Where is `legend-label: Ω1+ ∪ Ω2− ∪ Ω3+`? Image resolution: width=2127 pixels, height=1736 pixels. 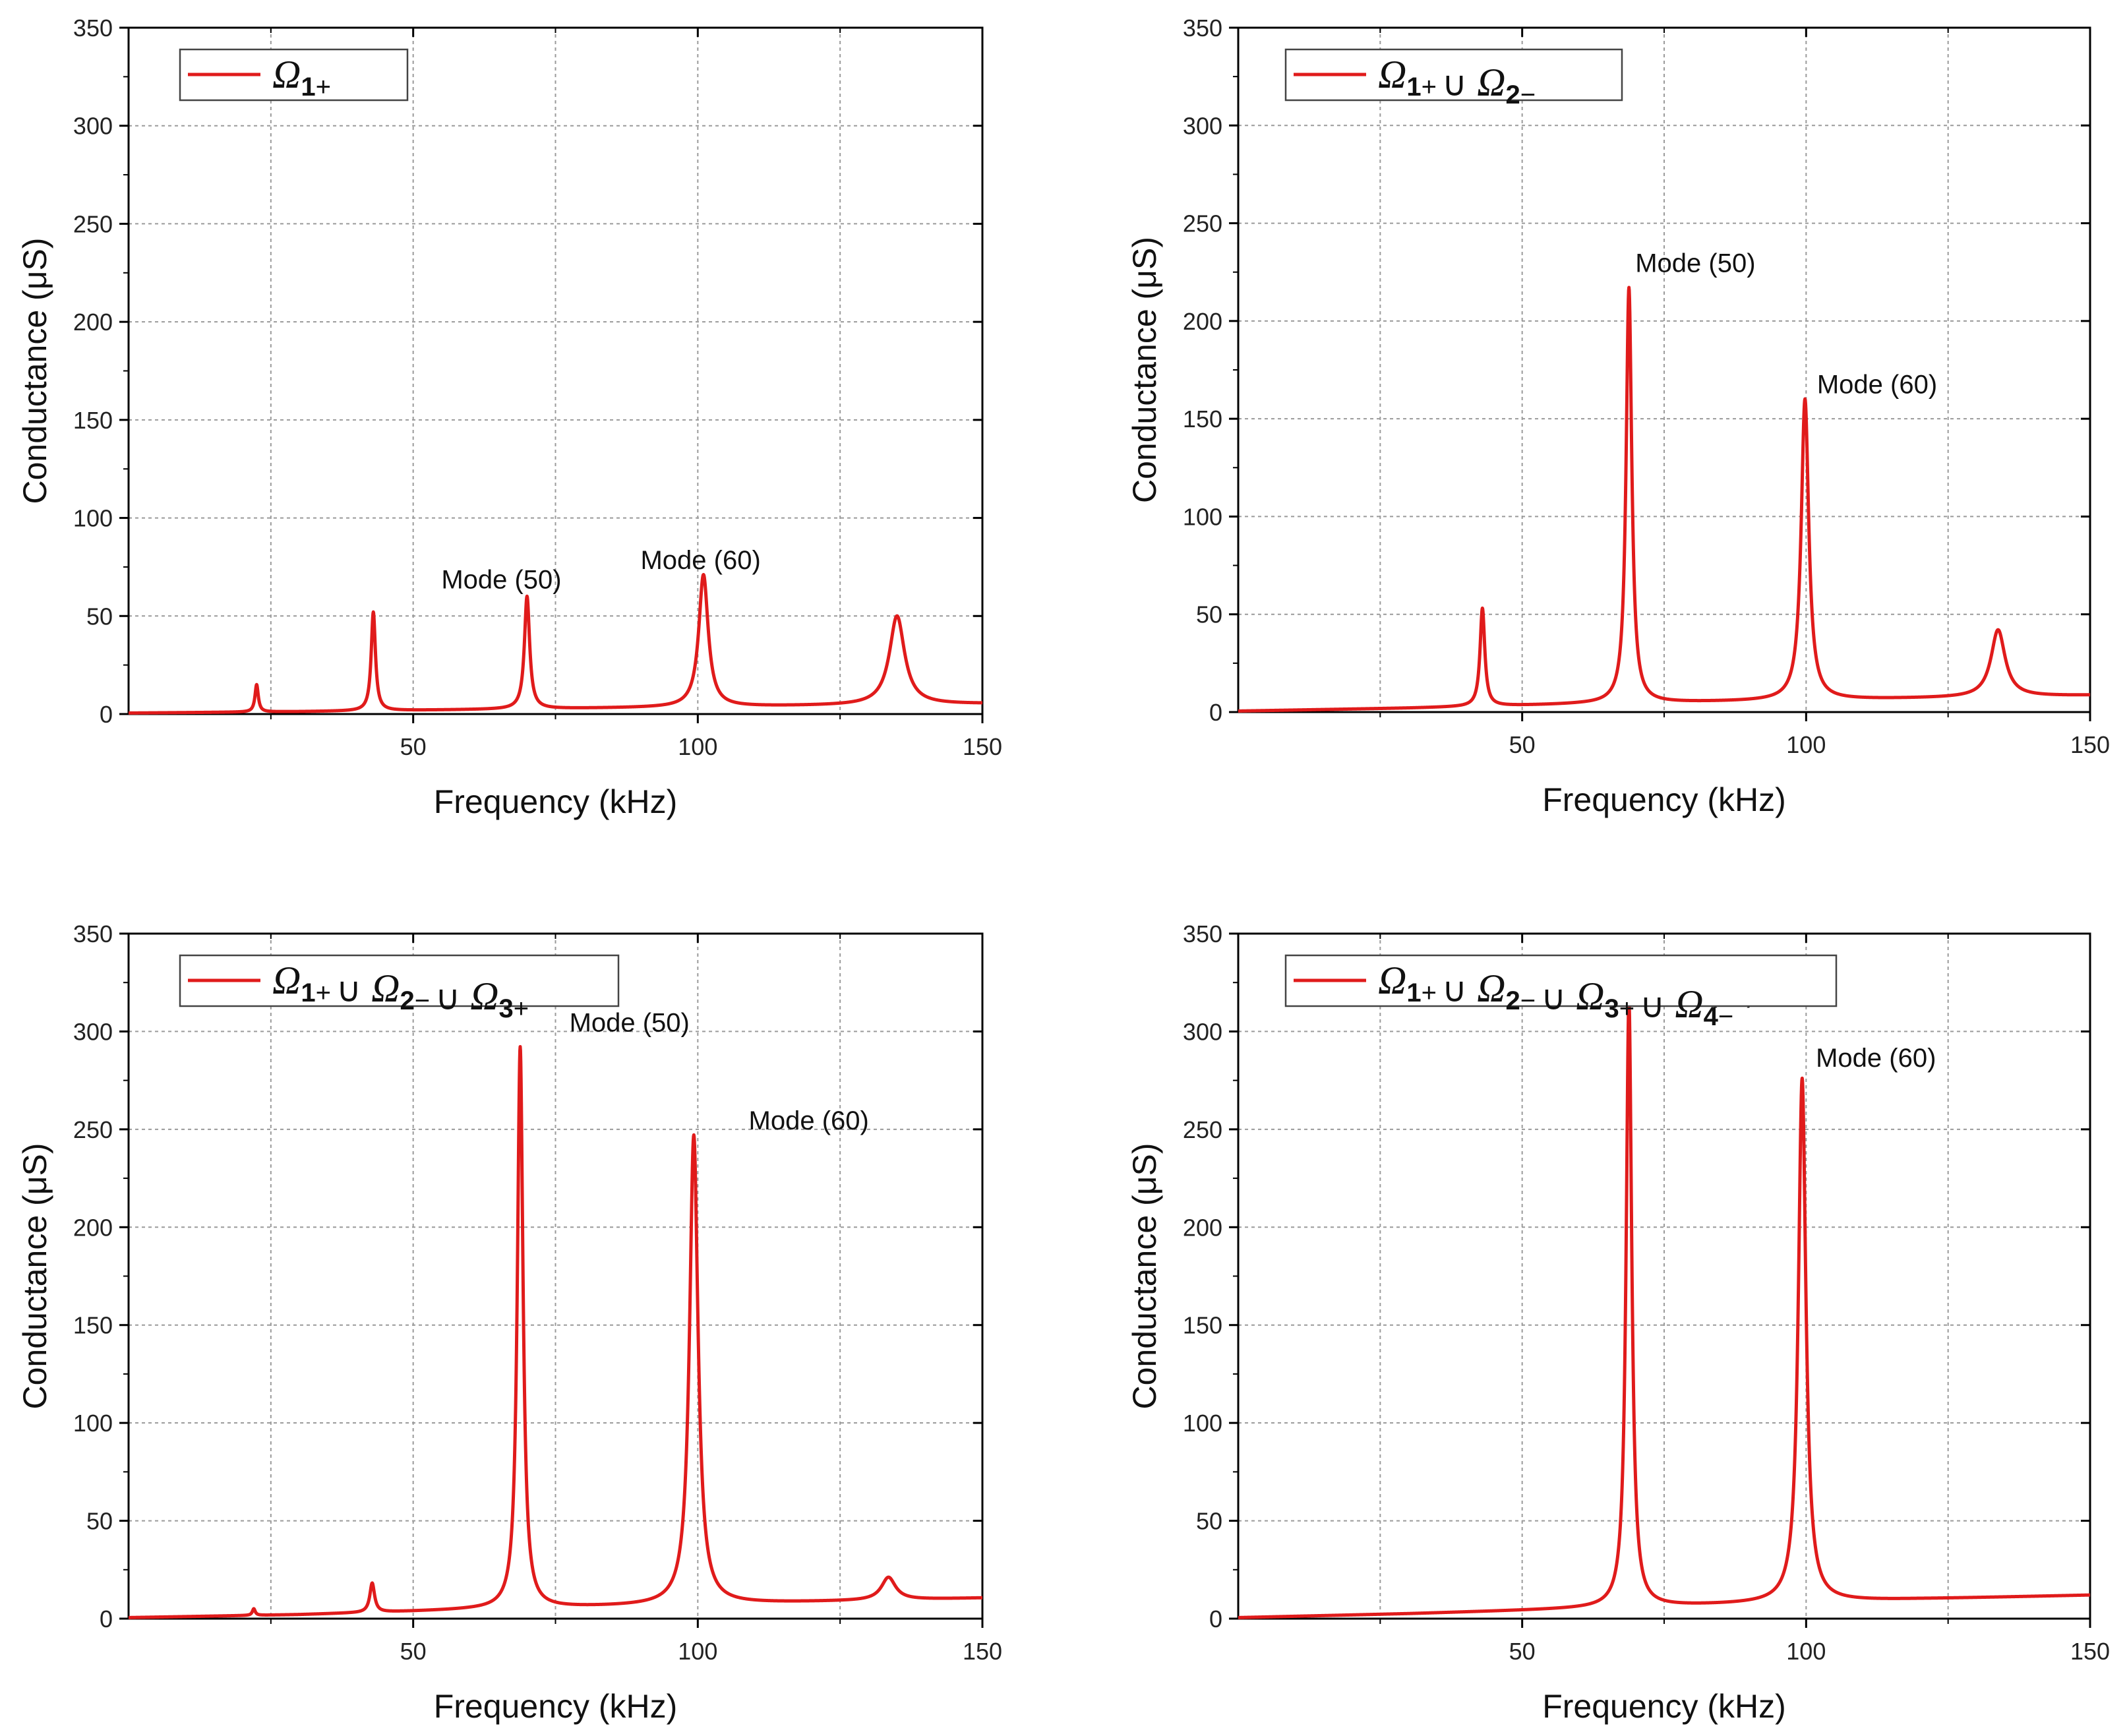
legend-label: Ω1+ ∪ Ω2− ∪ Ω3+ is located at coordinates (401, 991).